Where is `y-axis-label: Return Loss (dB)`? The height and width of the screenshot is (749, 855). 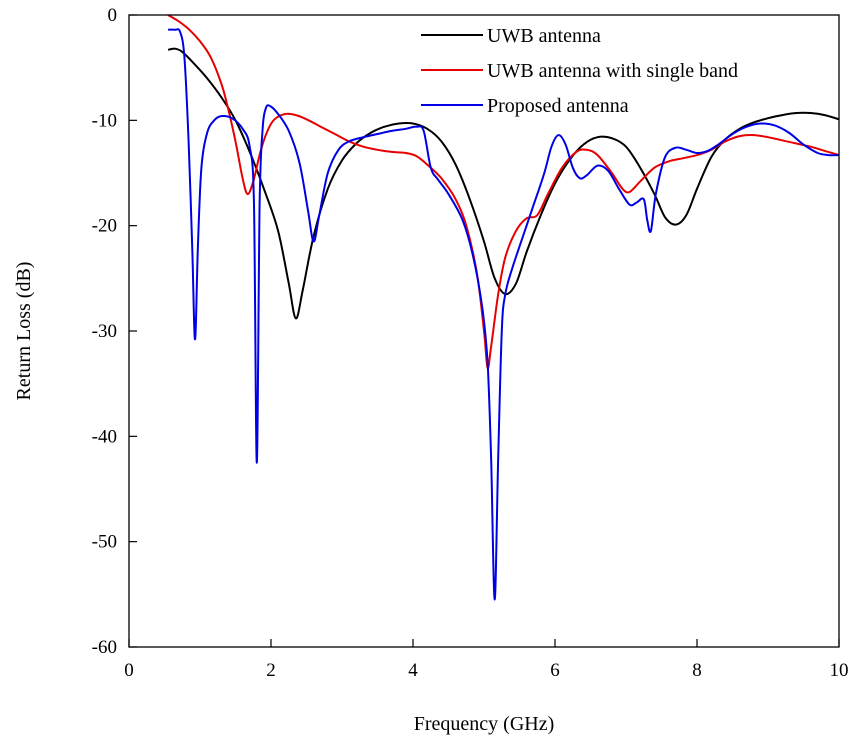
y-axis-label: Return Loss (dB) is located at coordinates (24, 331).